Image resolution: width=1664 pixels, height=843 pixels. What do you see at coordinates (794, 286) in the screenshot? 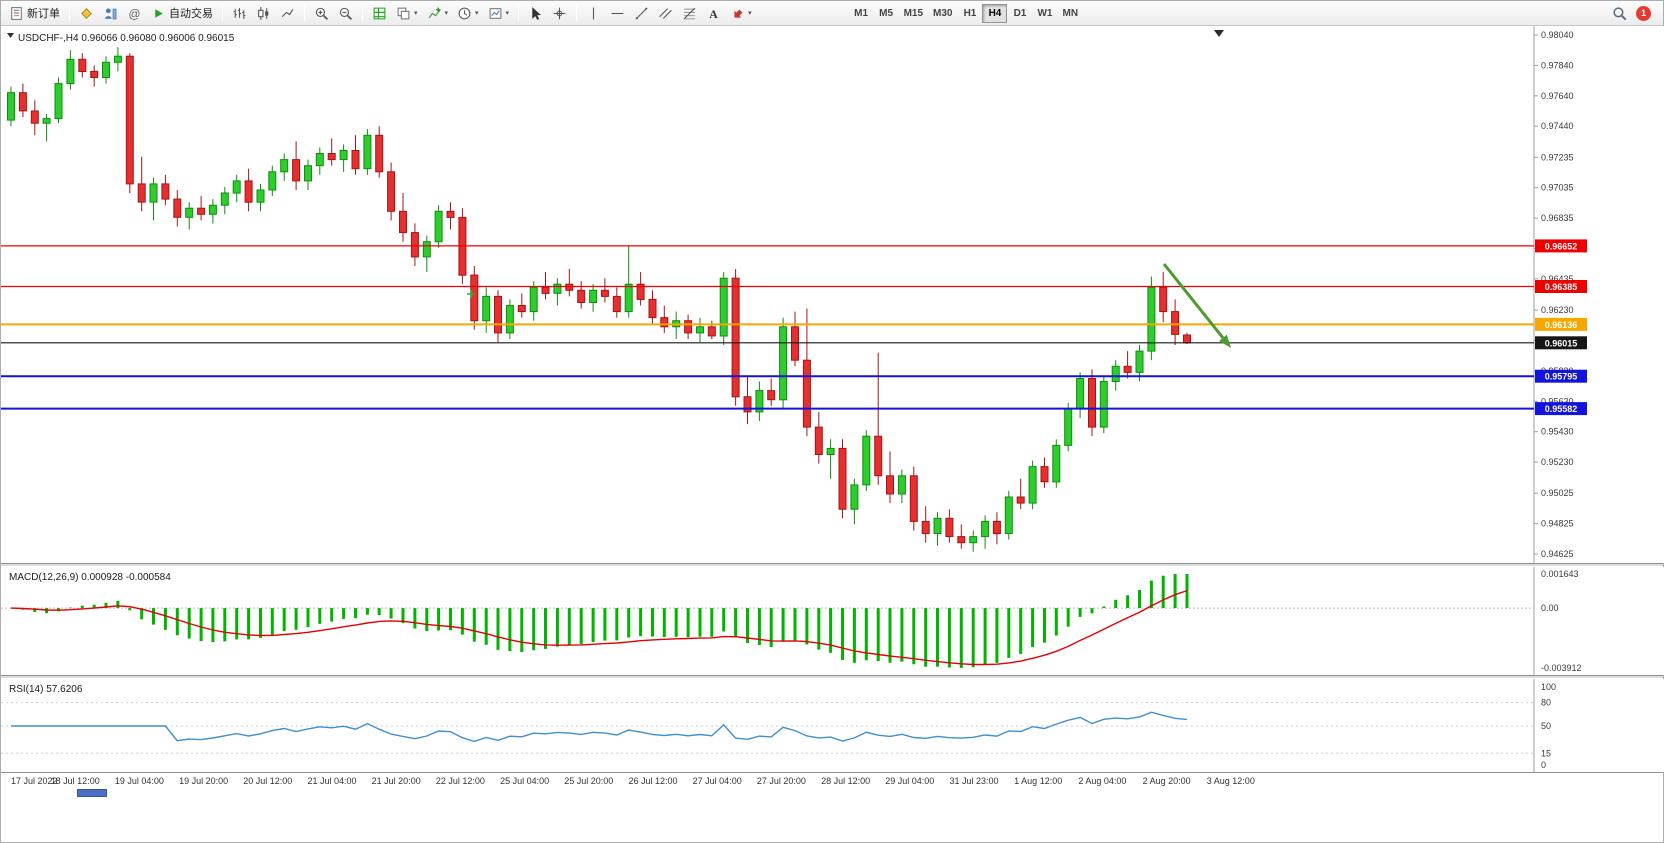
I see `horizontal-line: 0.96385` at bounding box center [794, 286].